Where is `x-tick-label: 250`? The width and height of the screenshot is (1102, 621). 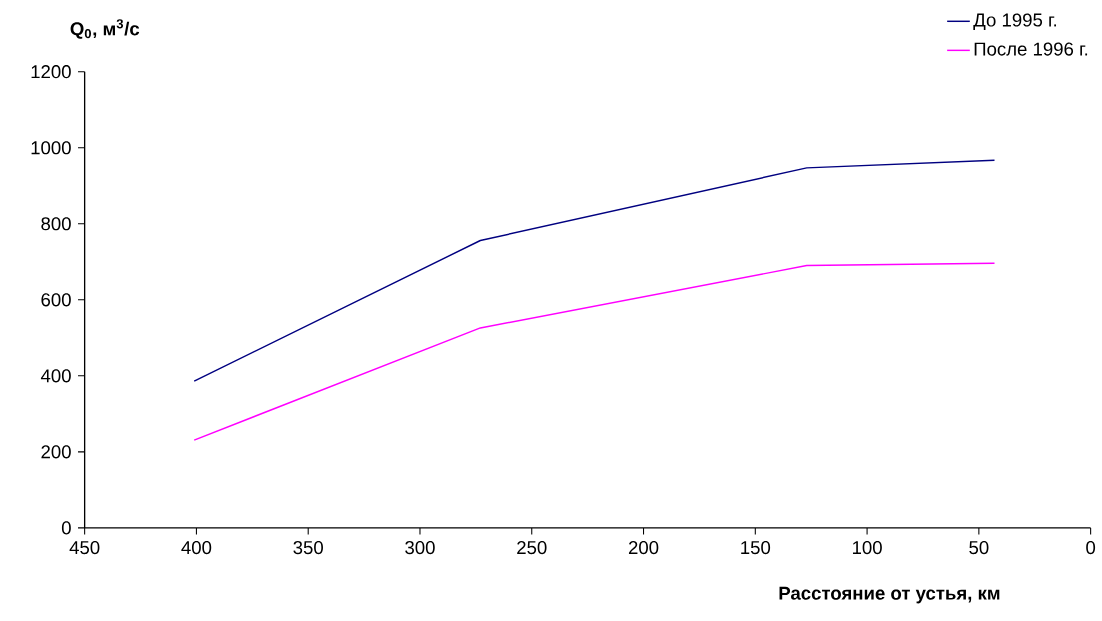 x-tick-label: 250 is located at coordinates (532, 548).